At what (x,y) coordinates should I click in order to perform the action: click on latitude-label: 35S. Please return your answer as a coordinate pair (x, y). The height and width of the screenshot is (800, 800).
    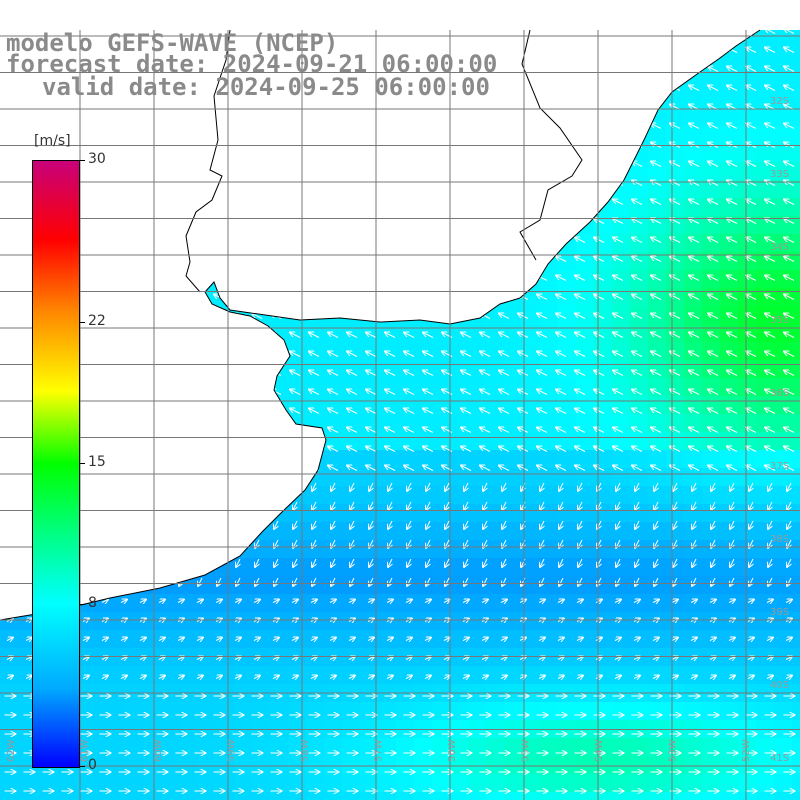
    Looking at the image, I should click on (779, 320).